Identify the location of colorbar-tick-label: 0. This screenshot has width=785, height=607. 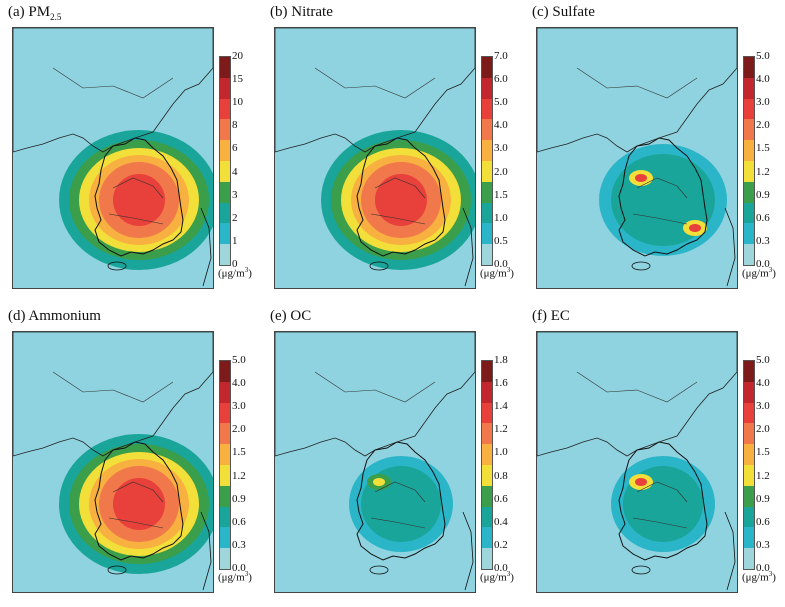
(235, 264).